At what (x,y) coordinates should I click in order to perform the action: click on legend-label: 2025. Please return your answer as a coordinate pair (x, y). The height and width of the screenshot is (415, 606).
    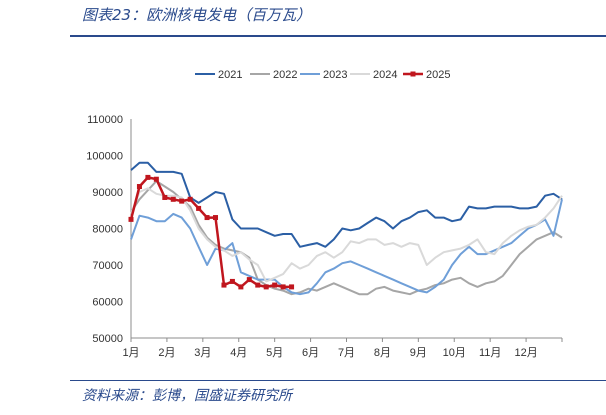
    Looking at the image, I should click on (438, 75).